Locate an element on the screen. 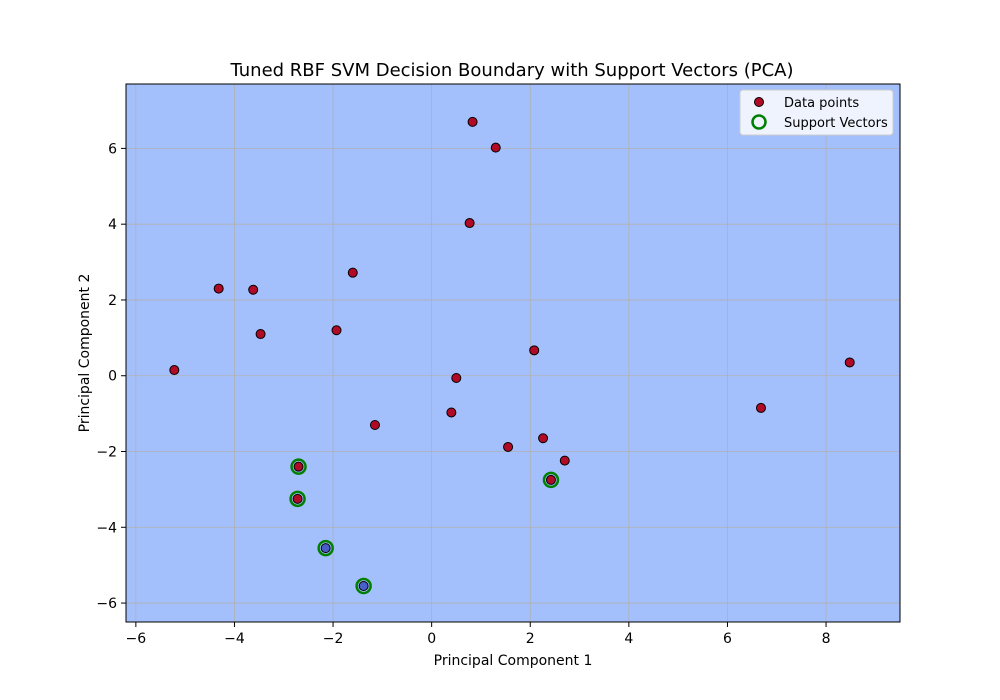  x-tick-label: −2 is located at coordinates (333, 639).